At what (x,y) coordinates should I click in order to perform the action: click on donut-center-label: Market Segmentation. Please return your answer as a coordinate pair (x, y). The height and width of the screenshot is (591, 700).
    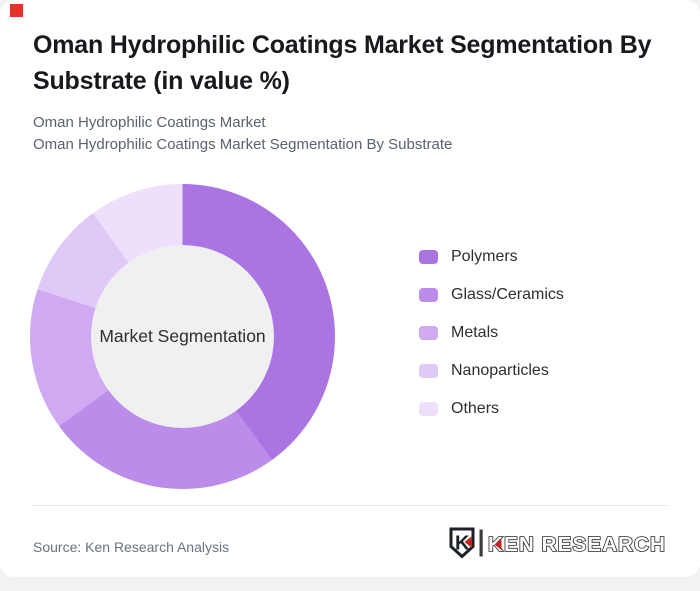
    Looking at the image, I should click on (182, 336).